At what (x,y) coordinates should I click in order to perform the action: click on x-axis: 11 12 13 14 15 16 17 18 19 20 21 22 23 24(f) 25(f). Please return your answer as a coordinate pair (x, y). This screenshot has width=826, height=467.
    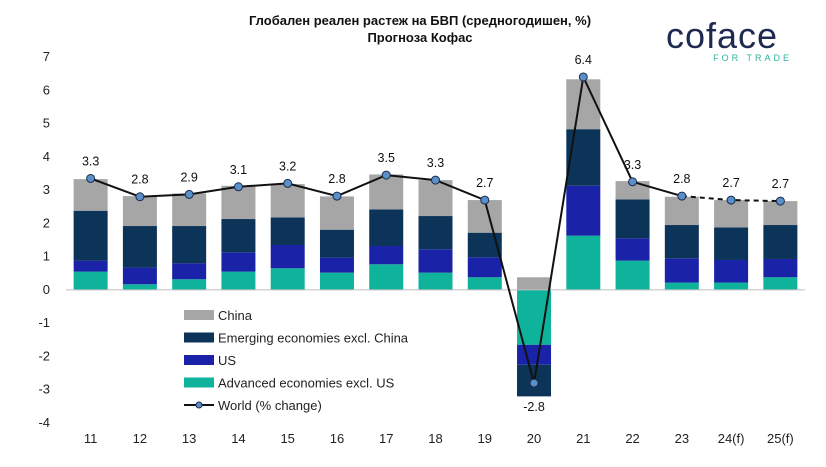
    Looking at the image, I should click on (439, 438).